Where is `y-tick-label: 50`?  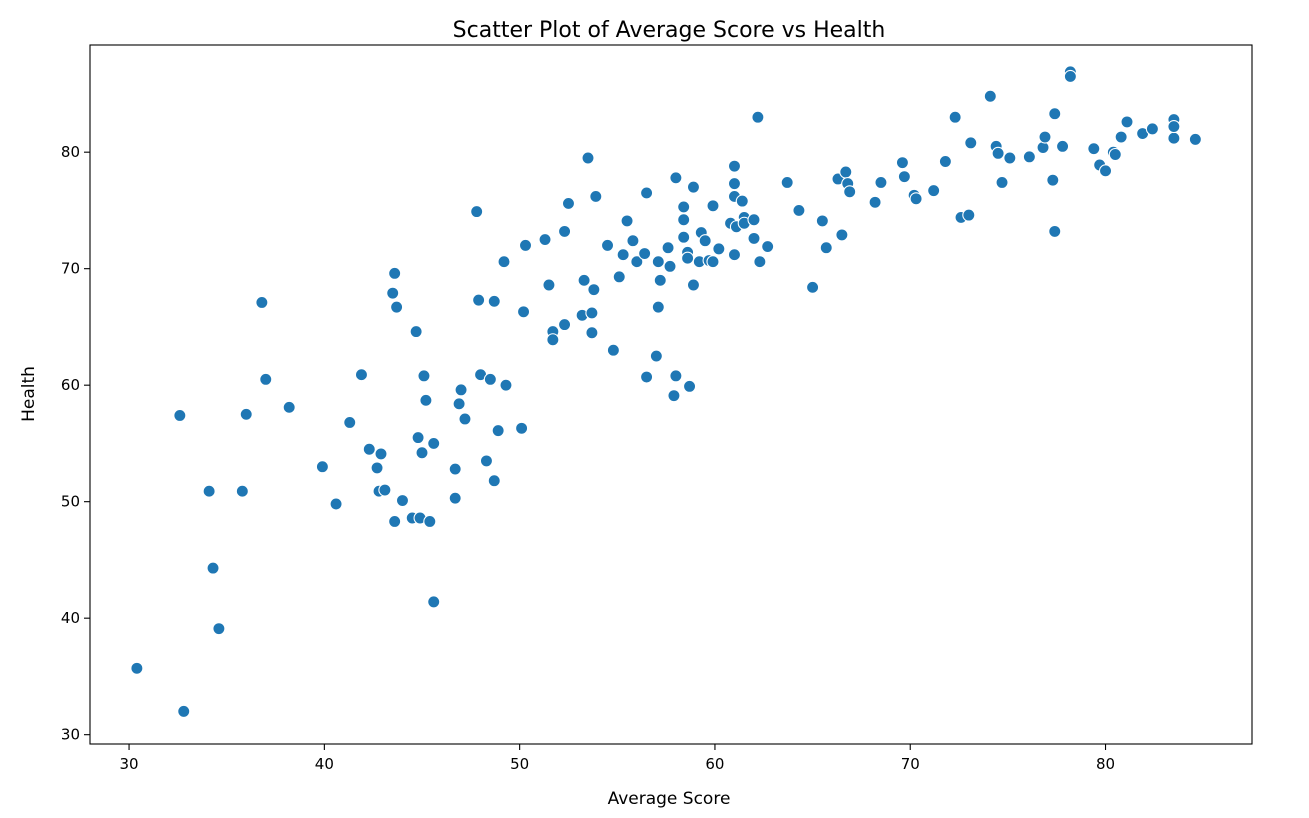 y-tick-label: 50 is located at coordinates (70, 502).